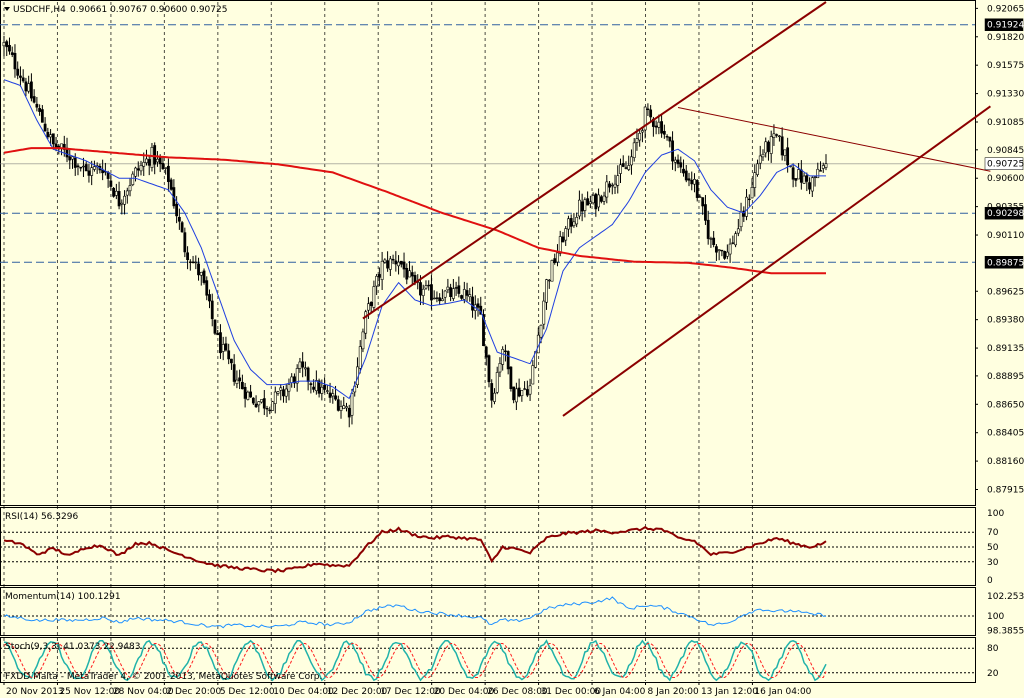  I want to click on price-axis-label: 0.90110, so click(1005, 236).